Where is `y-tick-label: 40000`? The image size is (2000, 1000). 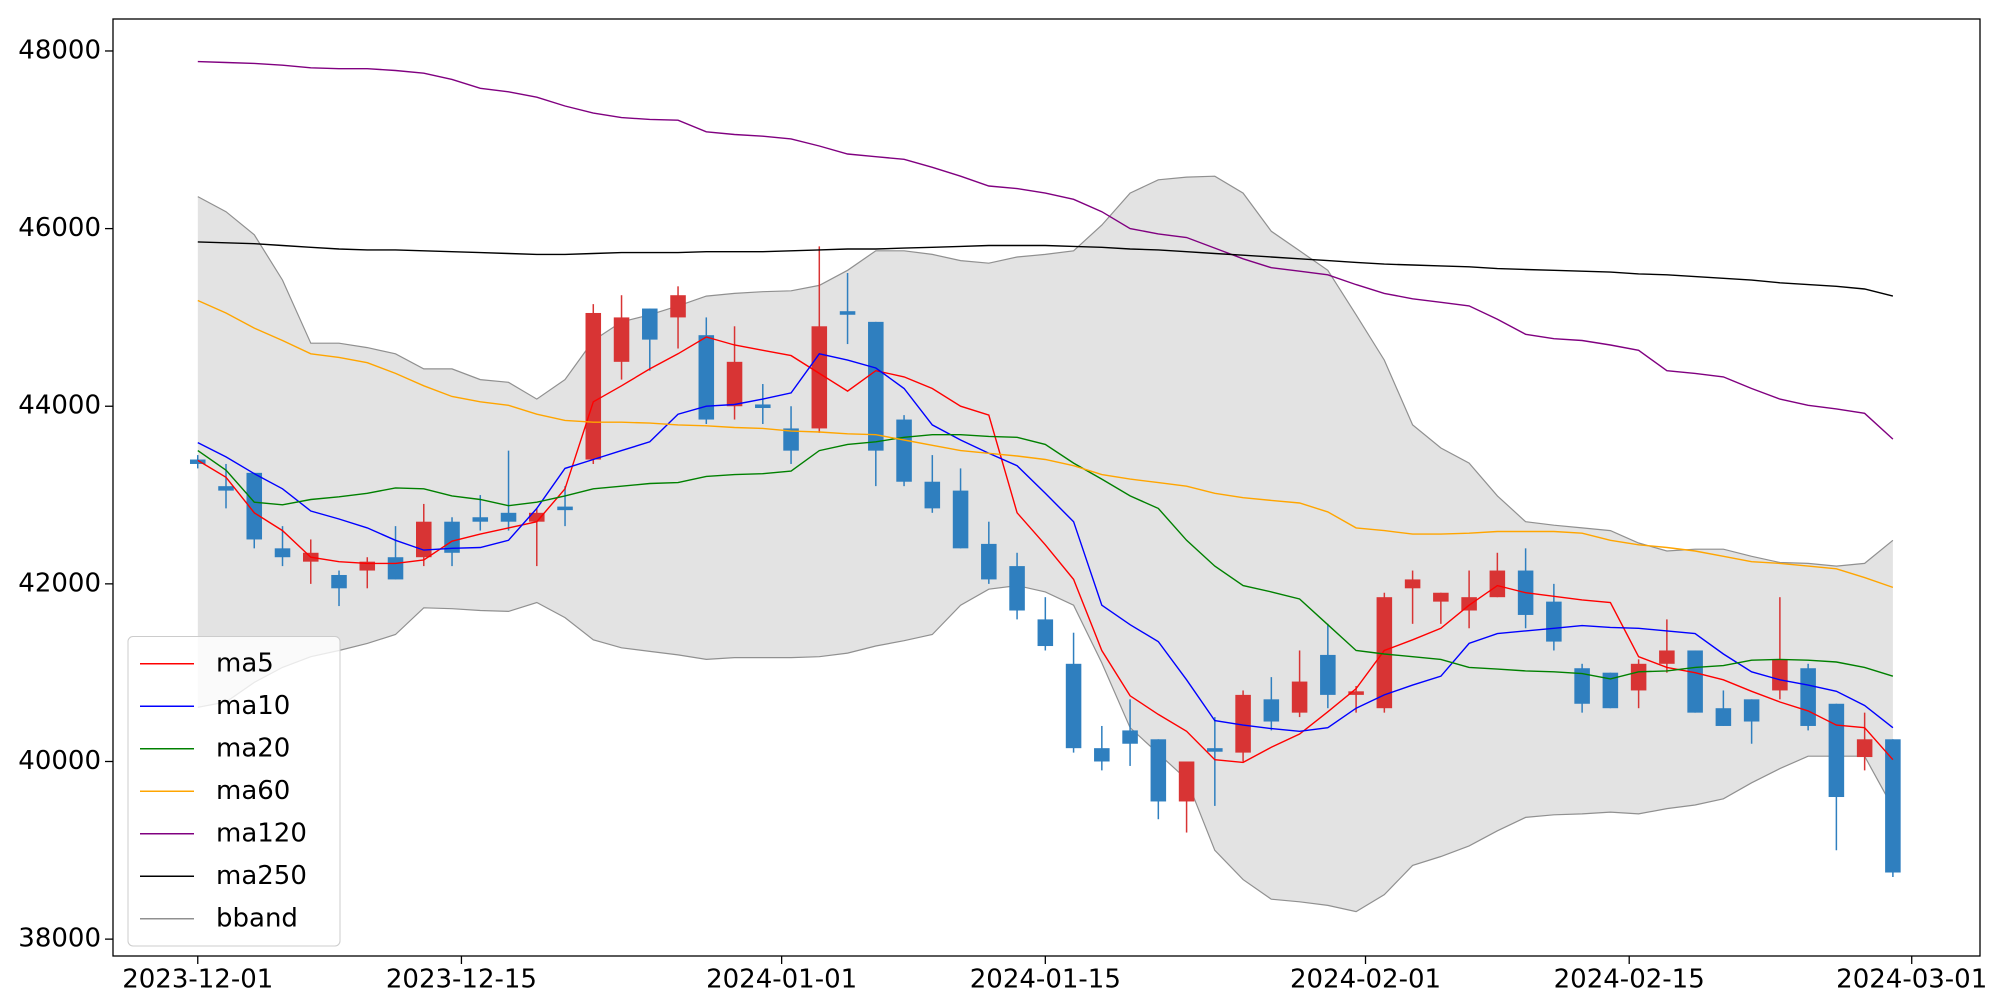
y-tick-label: 40000 is located at coordinates (59, 761).